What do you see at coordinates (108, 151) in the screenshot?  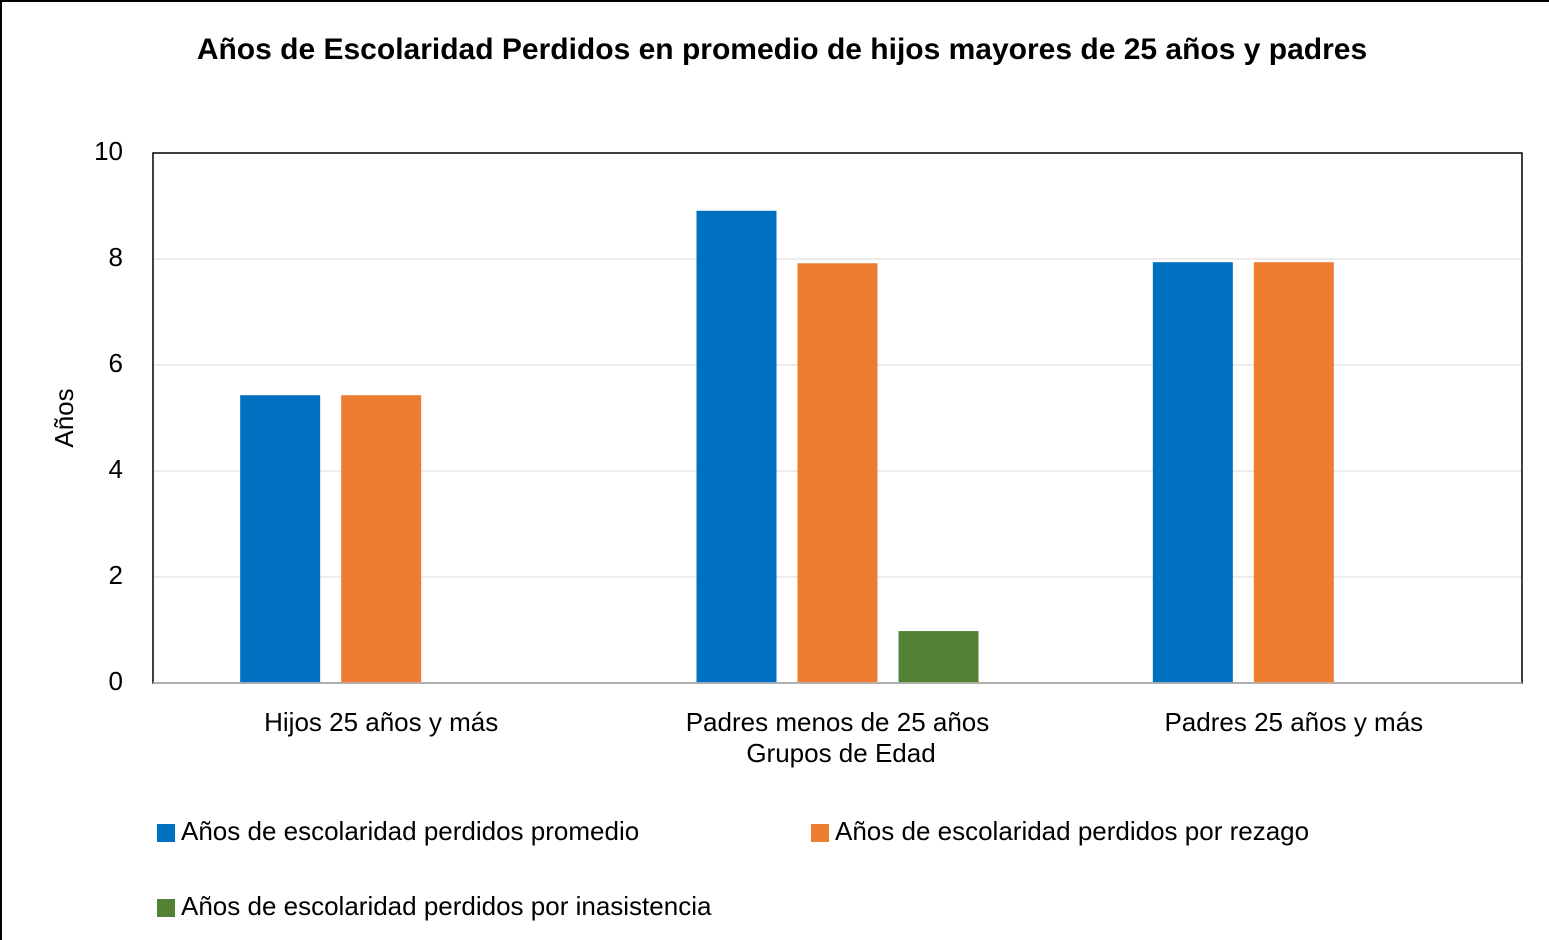 I see `y-tick-label: 10` at bounding box center [108, 151].